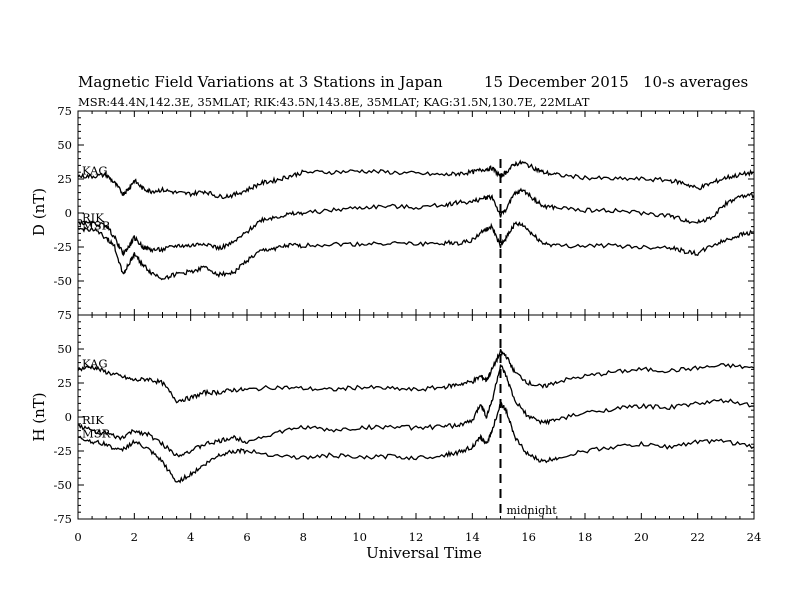  Describe the element at coordinates (532, 510) in the screenshot. I see `midnight-annotation: midnight` at that location.